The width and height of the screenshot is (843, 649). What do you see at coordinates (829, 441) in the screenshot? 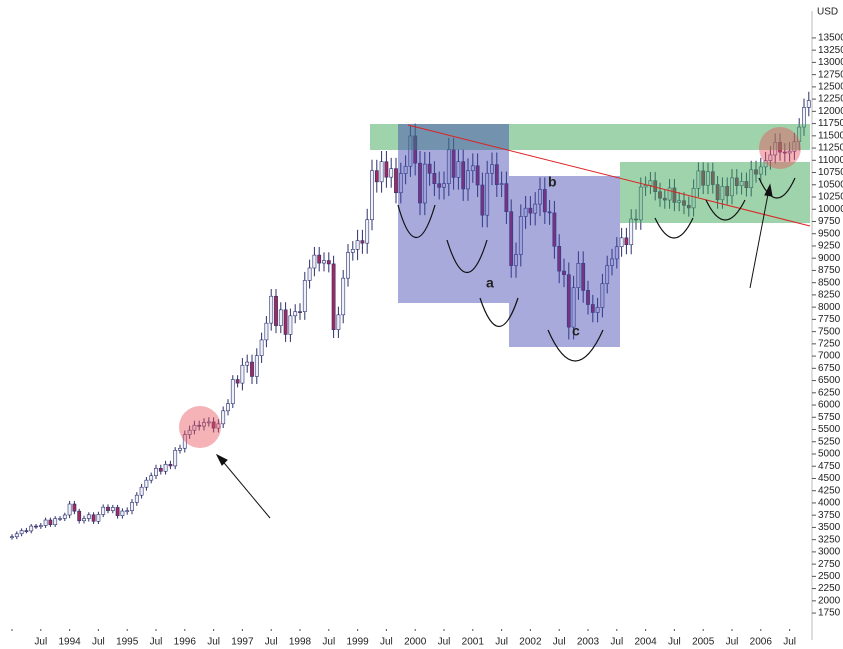
I see `y-tick-label: 5250` at bounding box center [829, 441].